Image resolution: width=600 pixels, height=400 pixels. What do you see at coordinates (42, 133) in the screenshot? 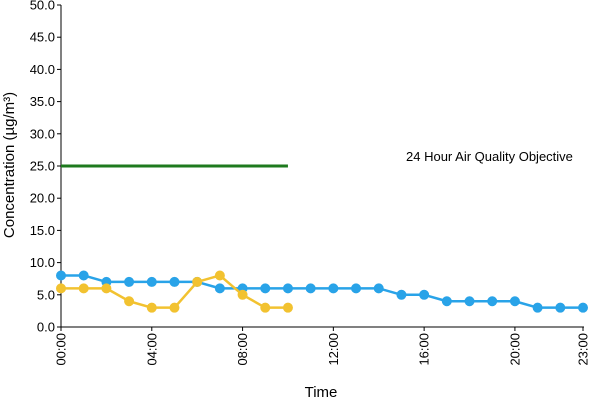
I see `y-tick-label: 30.0` at bounding box center [42, 133].